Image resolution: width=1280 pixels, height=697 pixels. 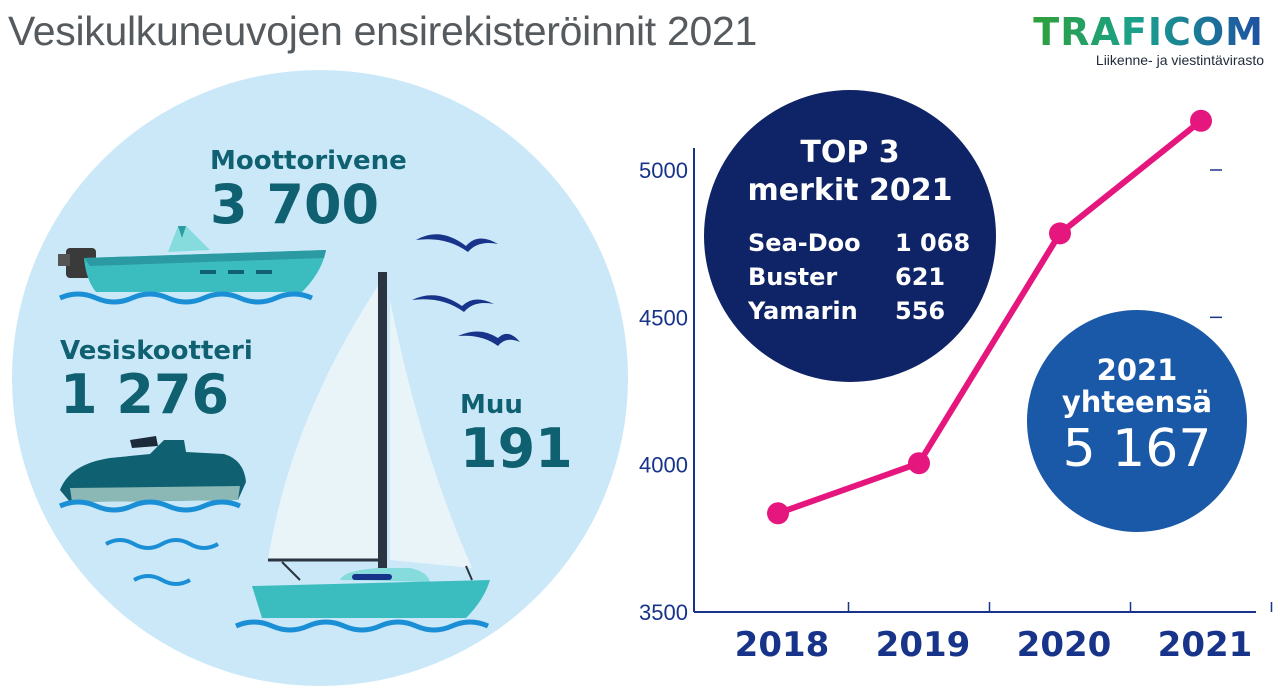 I want to click on x-axis-ticks: 2018 2019 2020 2021, so click(x=1004, y=633).